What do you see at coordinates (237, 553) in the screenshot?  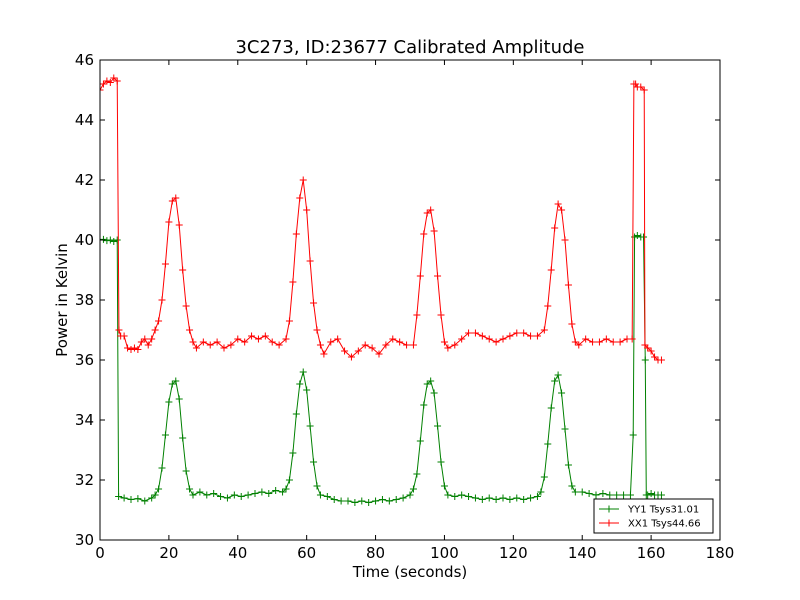 I see `x-tick-label-2: 40` at bounding box center [237, 553].